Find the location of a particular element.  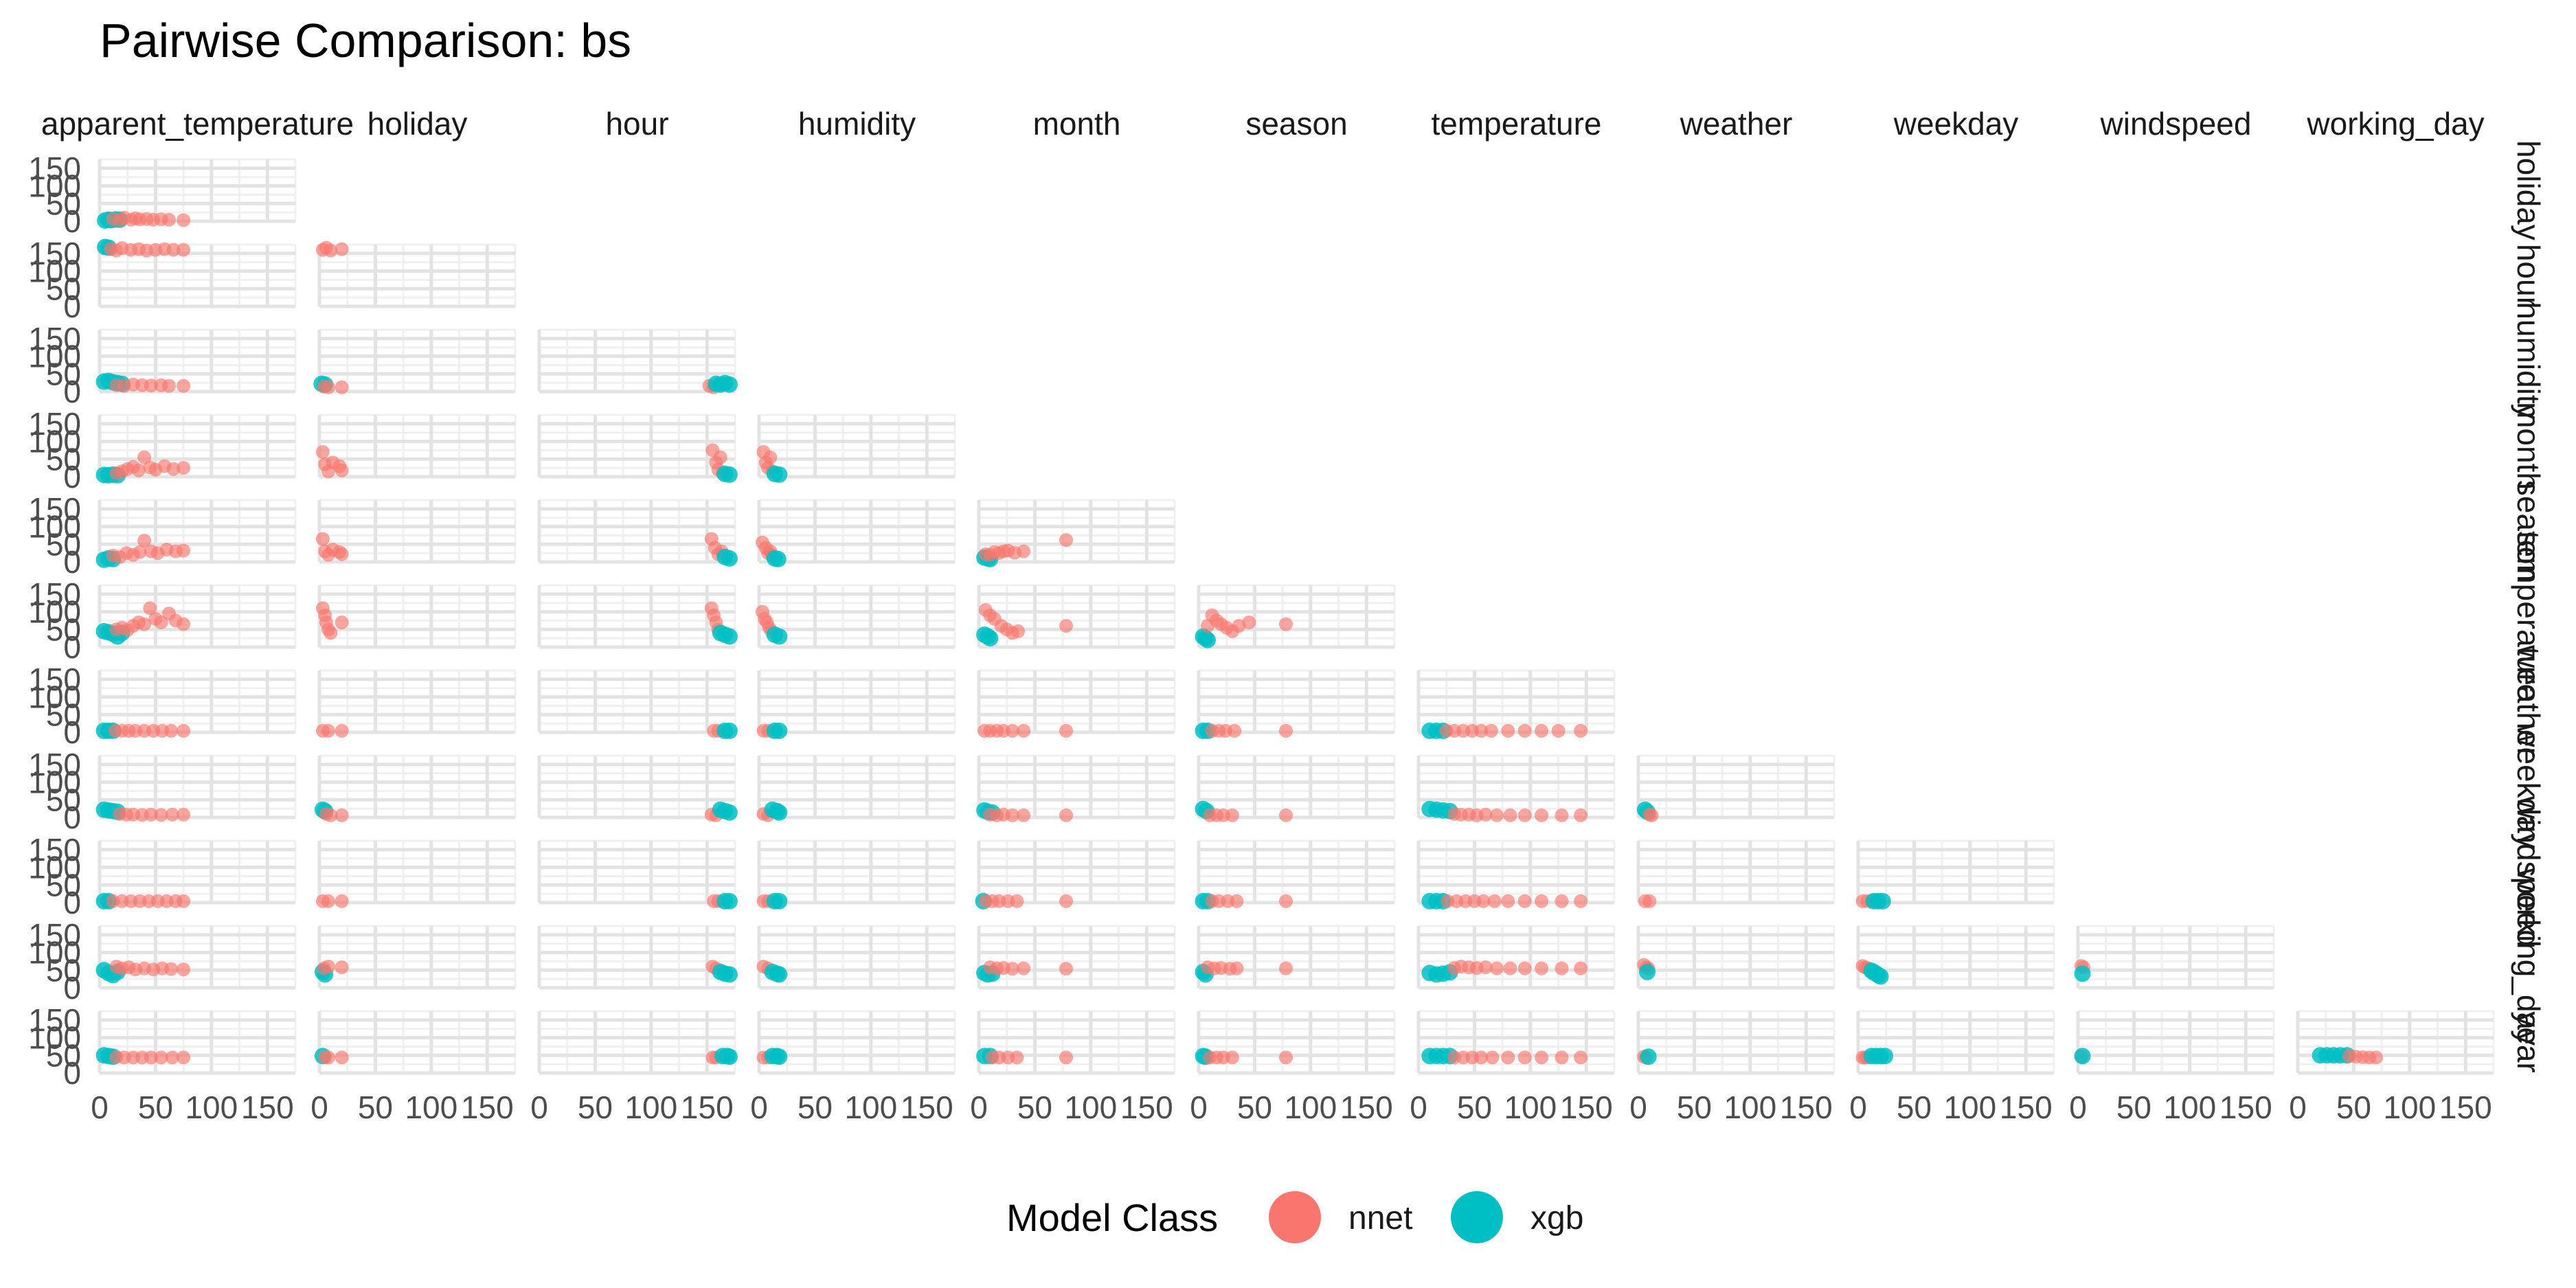

column-strip-label: humidity is located at coordinates (857, 124).